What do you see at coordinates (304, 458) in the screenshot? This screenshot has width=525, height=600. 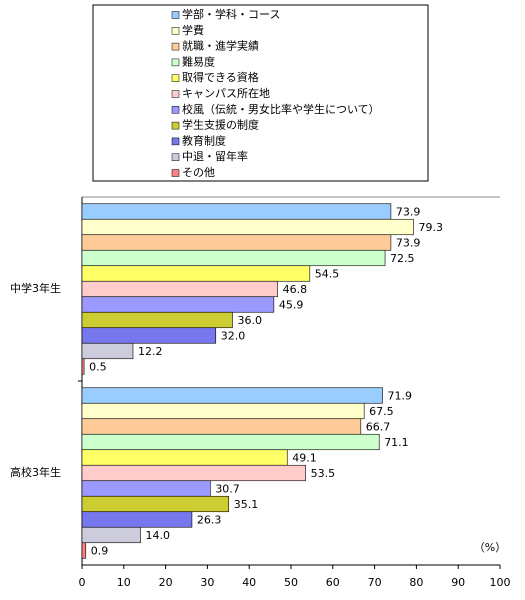 I see `value-label: 49.1` at bounding box center [304, 458].